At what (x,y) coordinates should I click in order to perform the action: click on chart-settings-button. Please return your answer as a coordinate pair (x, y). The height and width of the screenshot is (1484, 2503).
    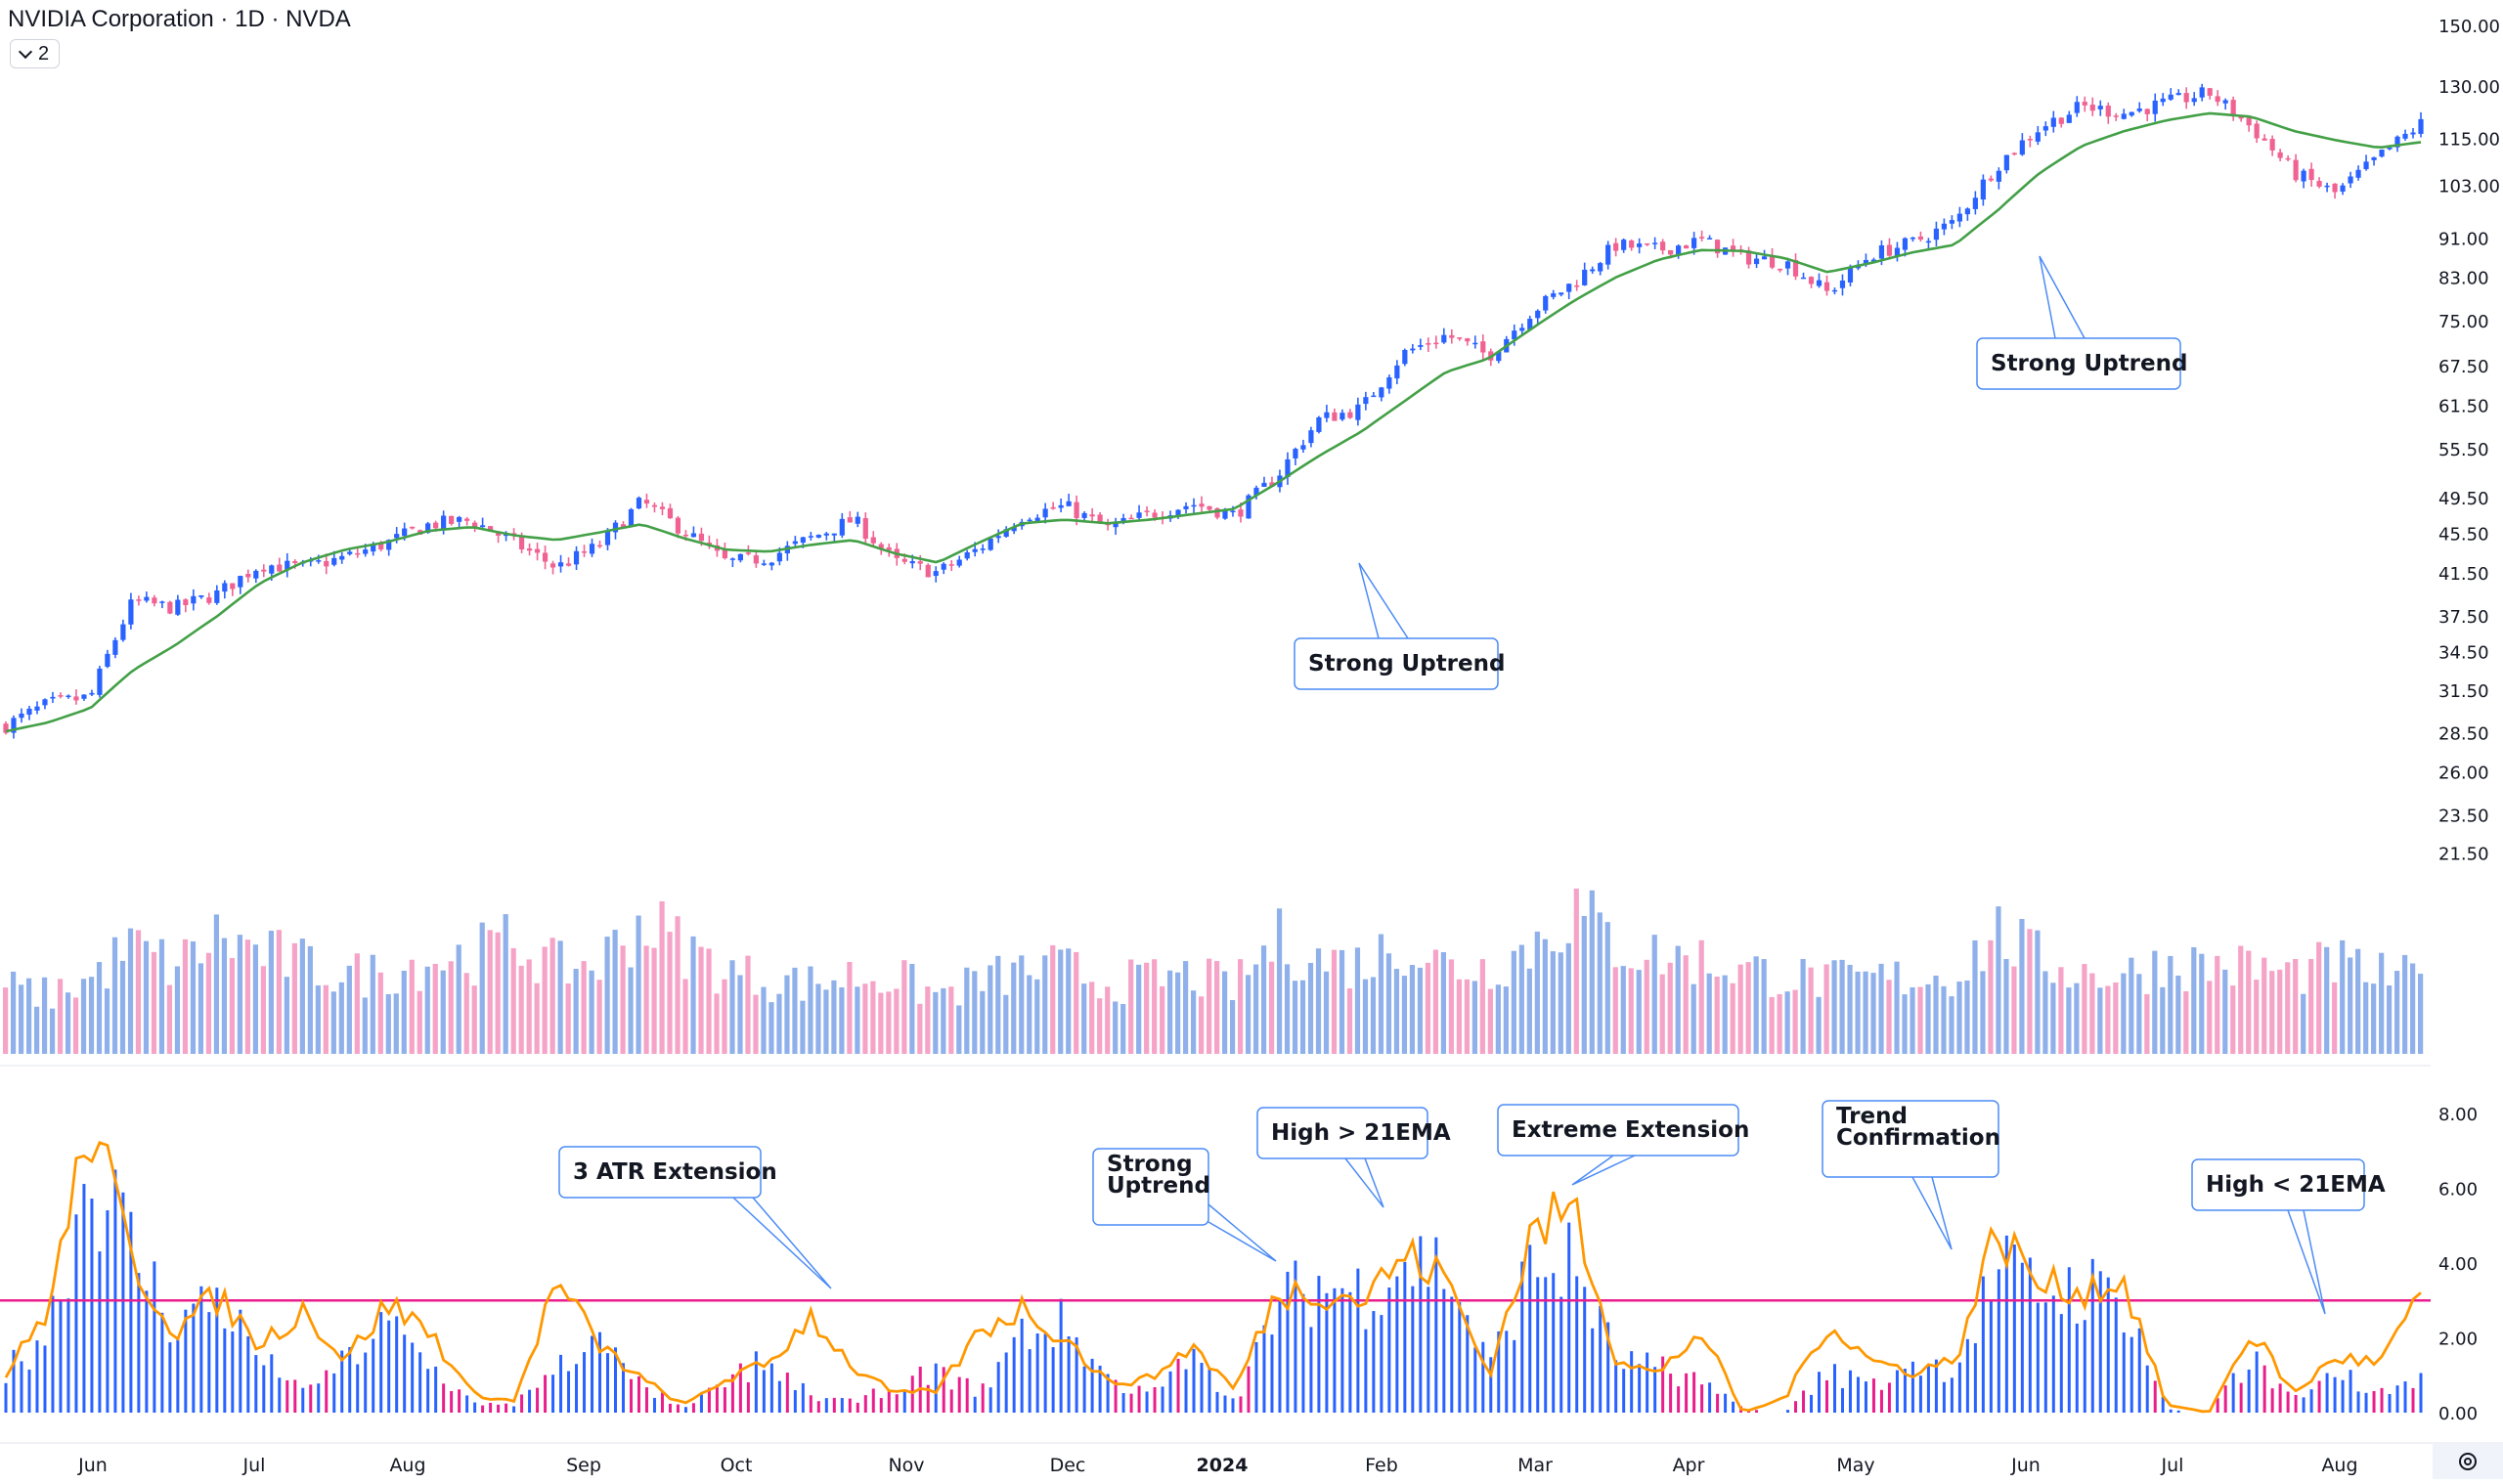
    Looking at the image, I should click on (2468, 1461).